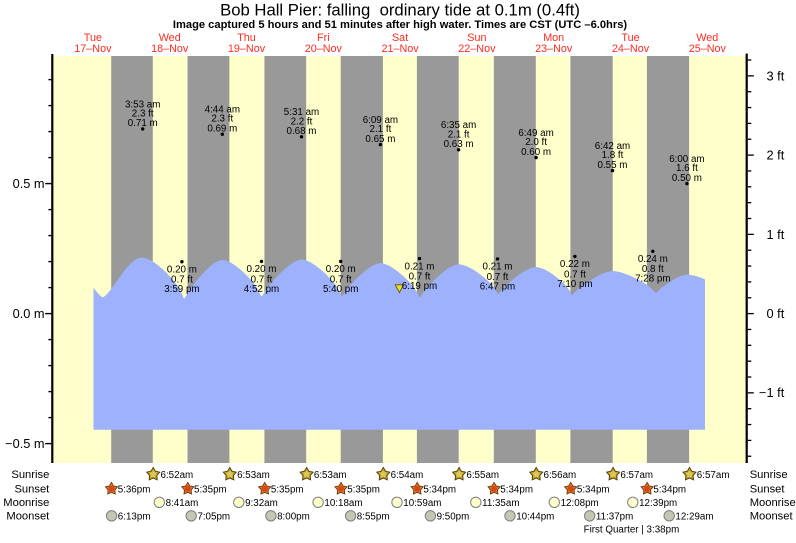  What do you see at coordinates (631, 49) in the screenshot?
I see `svg-text: 24–Nov` at bounding box center [631, 49].